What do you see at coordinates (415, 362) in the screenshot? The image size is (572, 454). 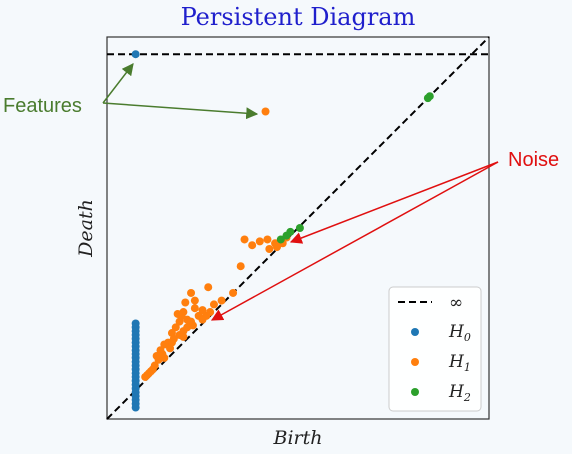 I see `legend-h1-marker` at bounding box center [415, 362].